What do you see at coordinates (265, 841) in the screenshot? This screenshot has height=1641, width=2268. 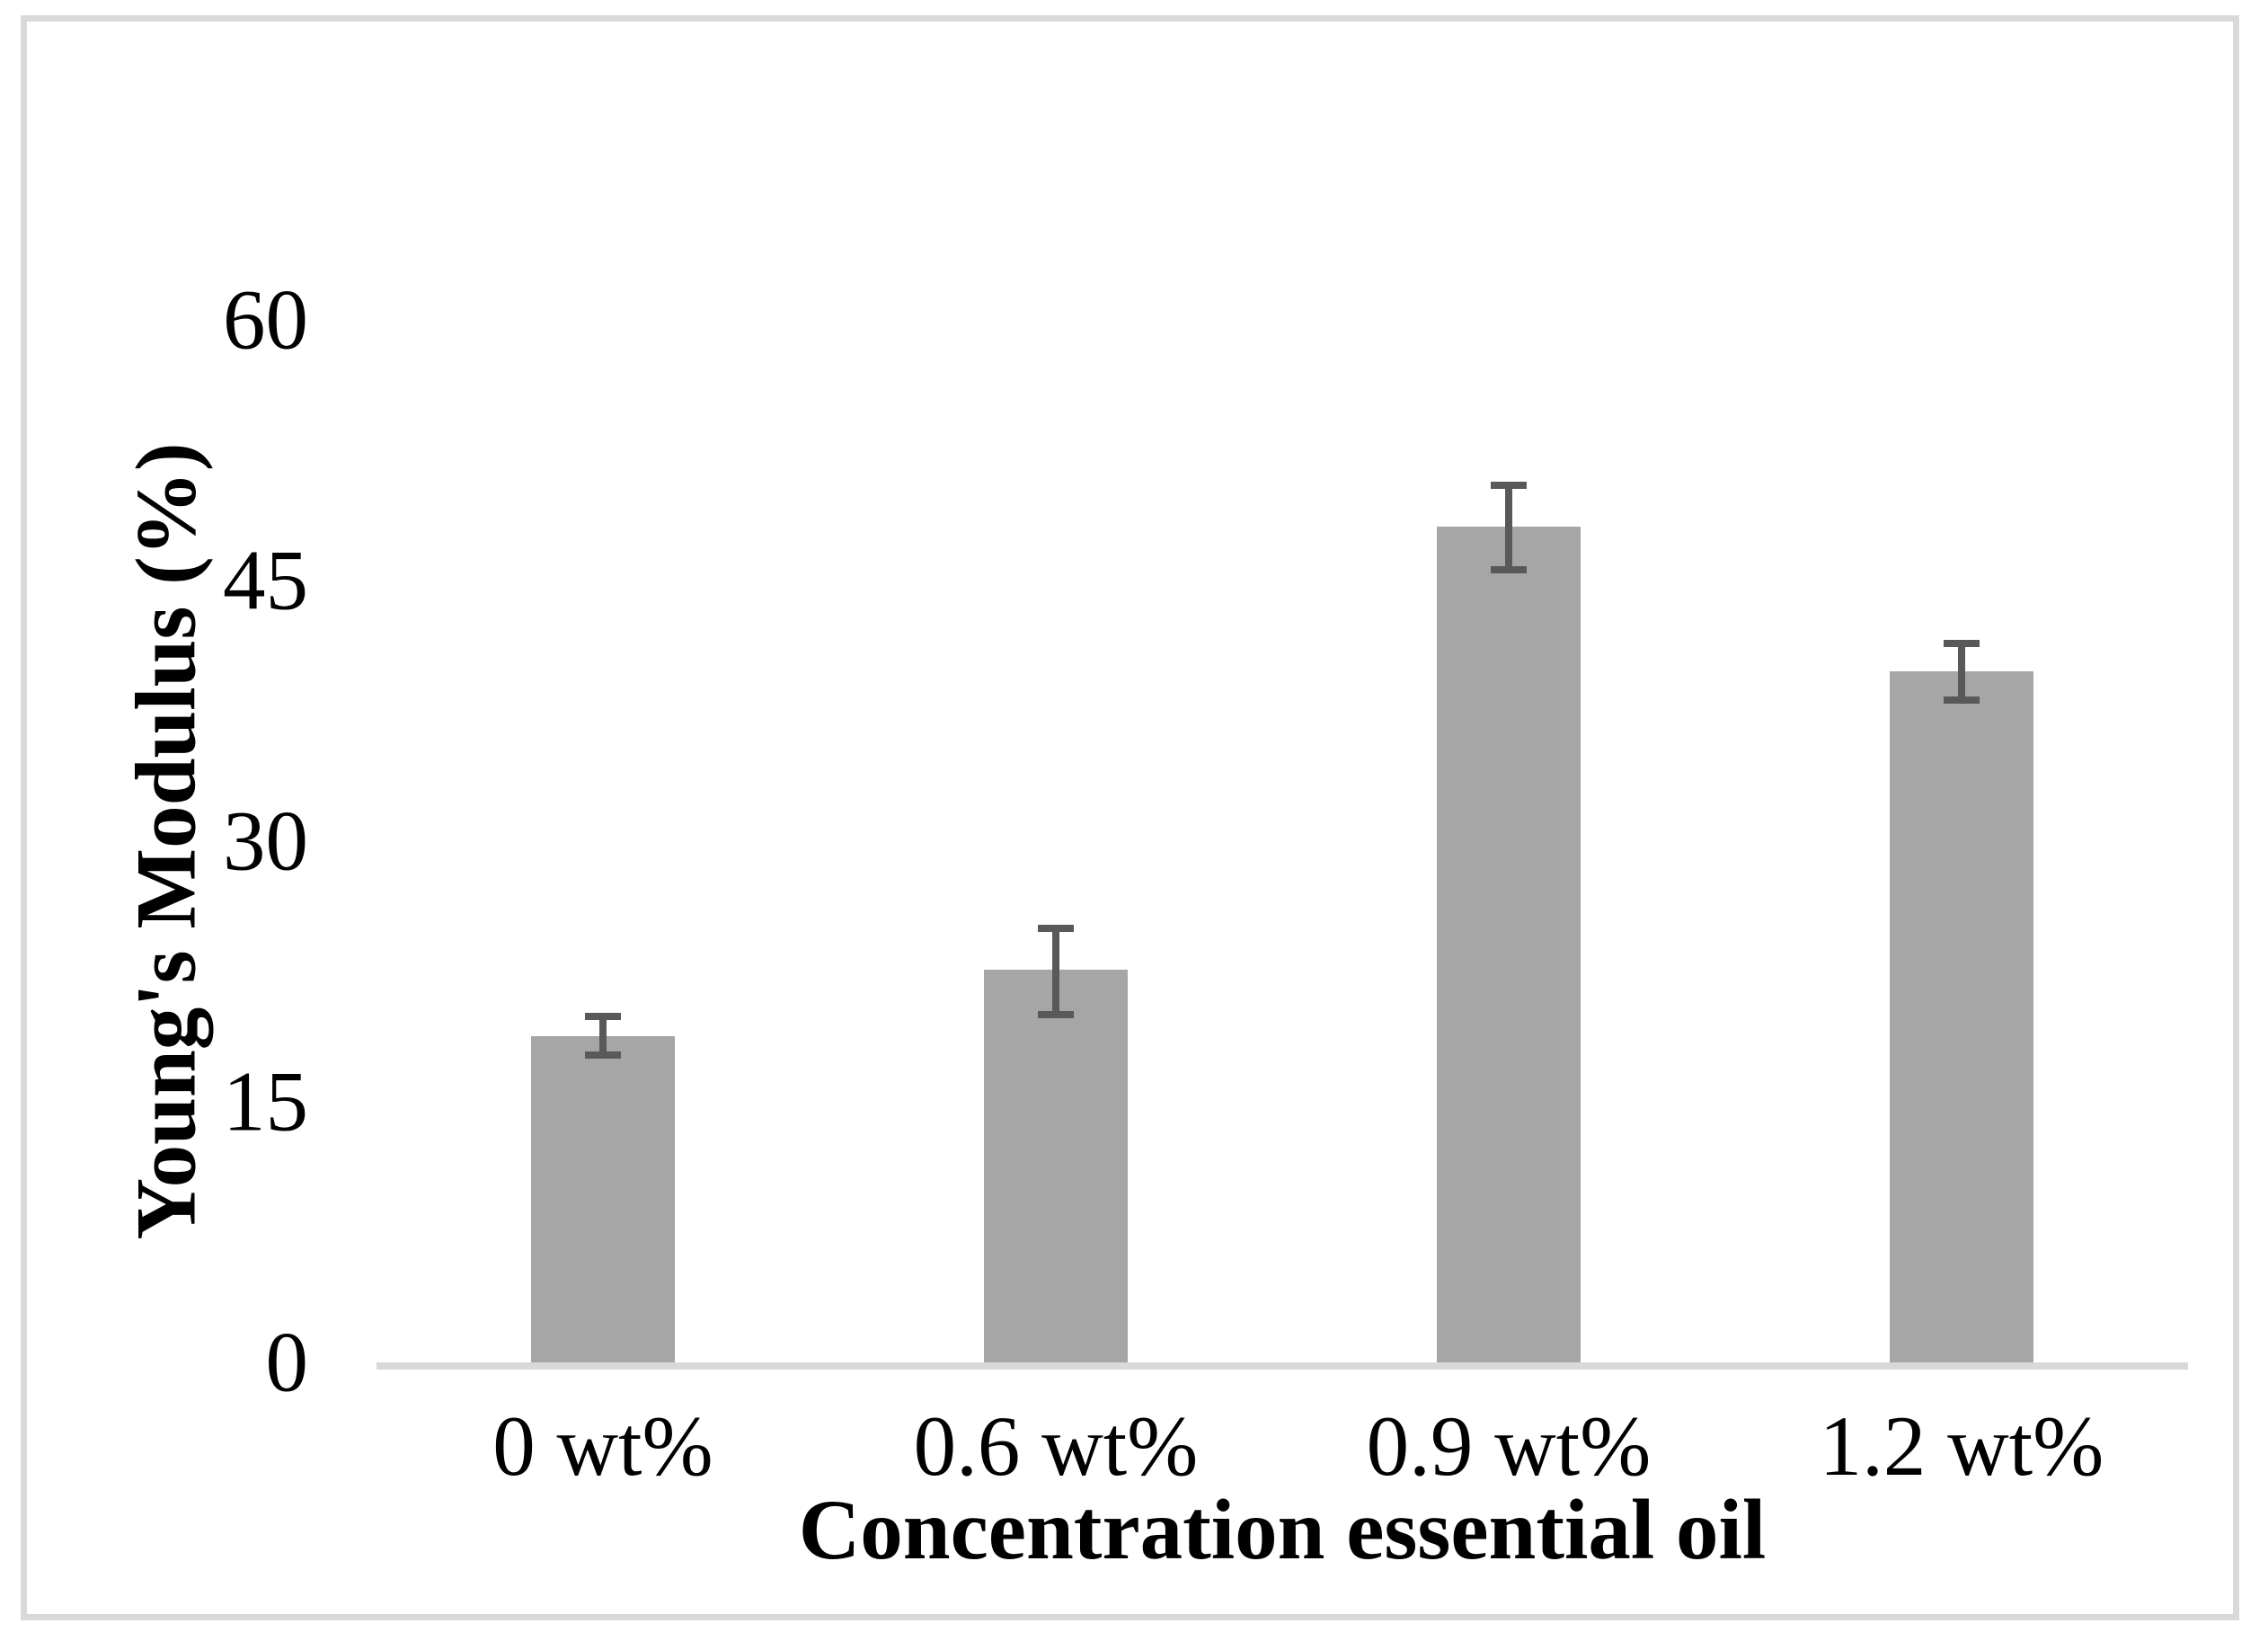 I see `y-tick-label: 30` at bounding box center [265, 841].